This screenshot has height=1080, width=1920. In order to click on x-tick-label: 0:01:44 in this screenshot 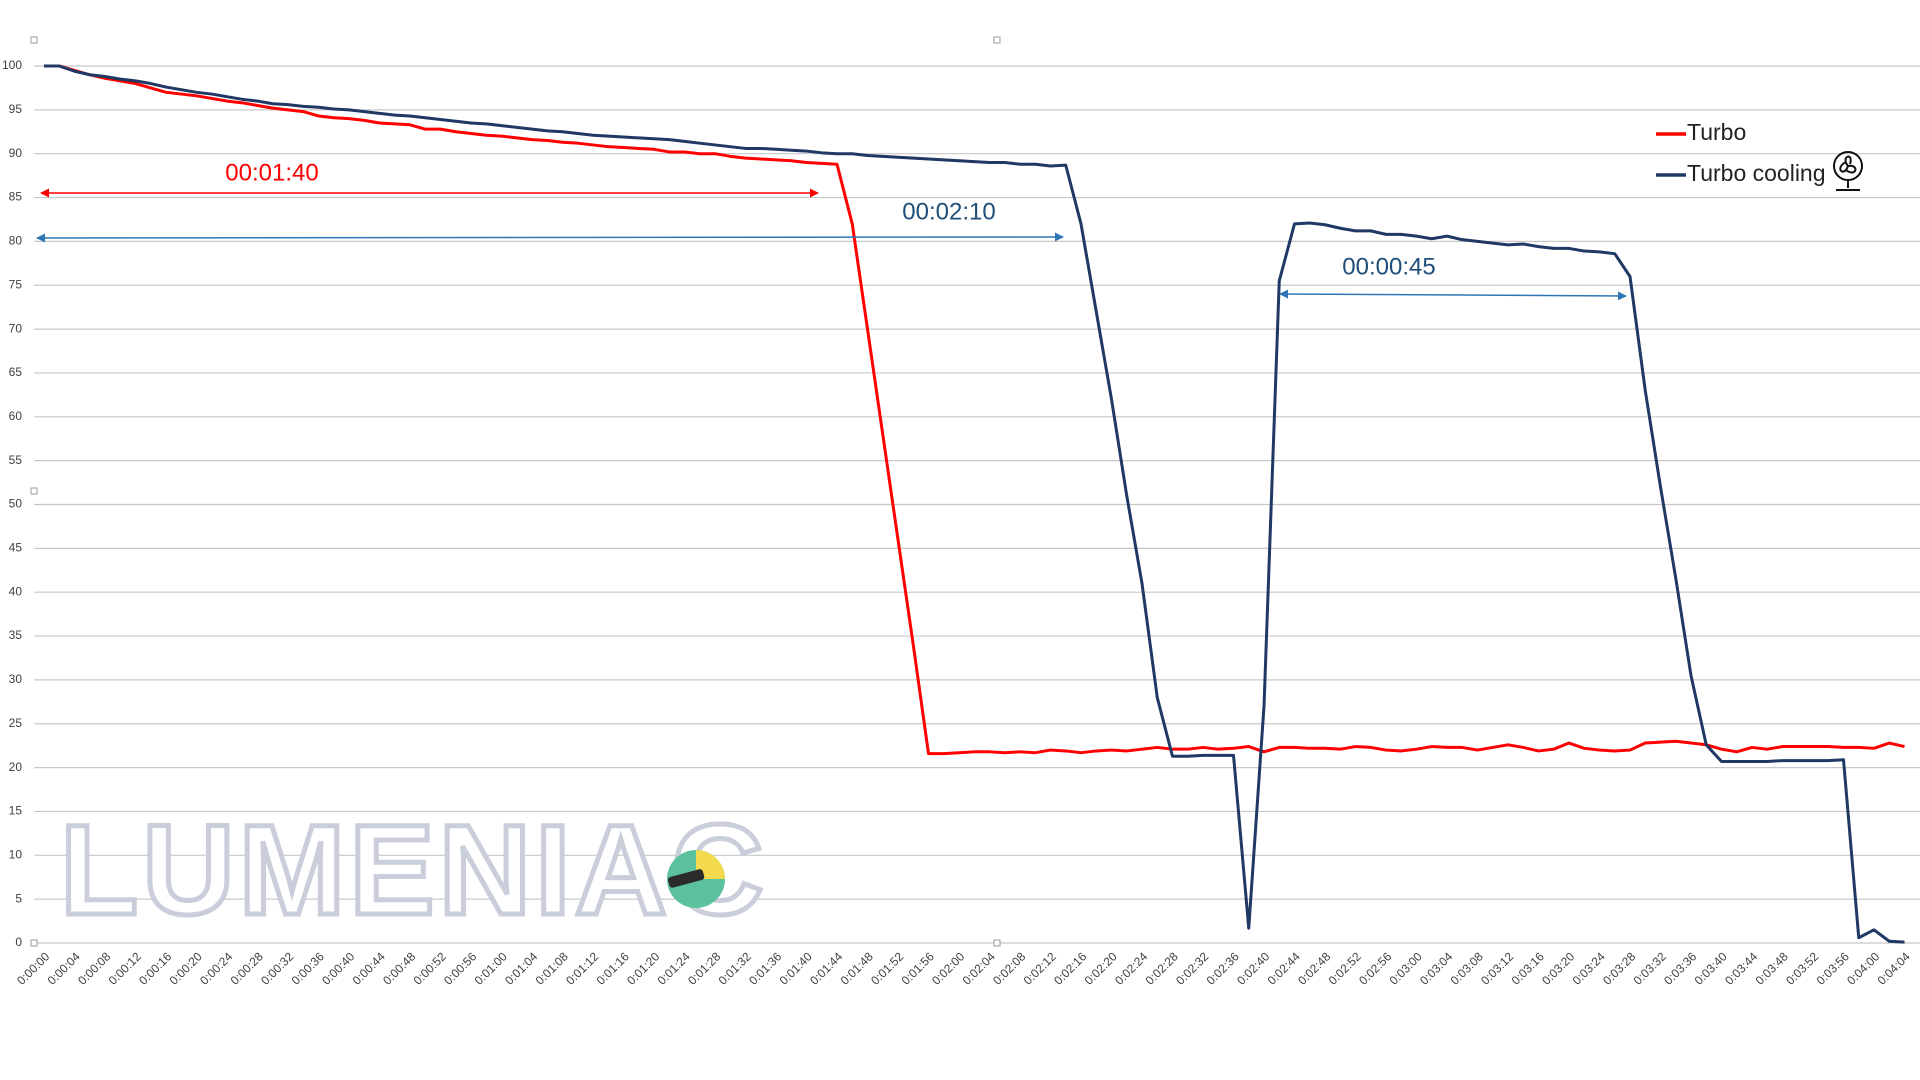, I will do `click(826, 968)`.